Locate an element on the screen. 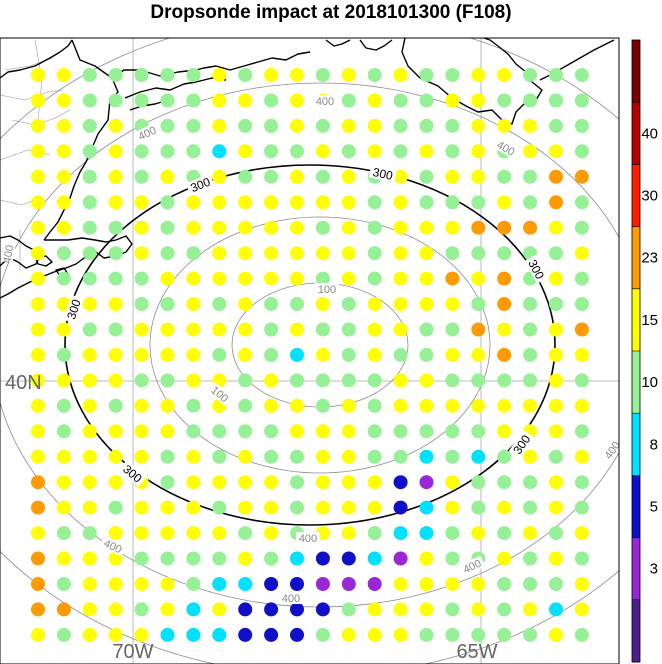 The height and width of the screenshot is (664, 662). colorbar-label: 3 is located at coordinates (654, 569).